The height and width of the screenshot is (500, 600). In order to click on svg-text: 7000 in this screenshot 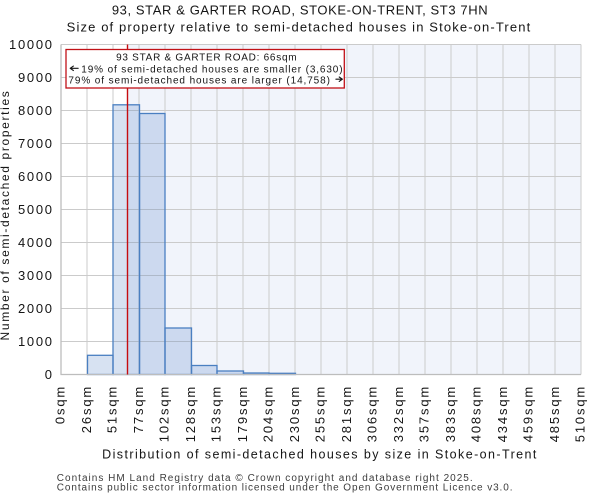, I will do `click(36, 143)`.